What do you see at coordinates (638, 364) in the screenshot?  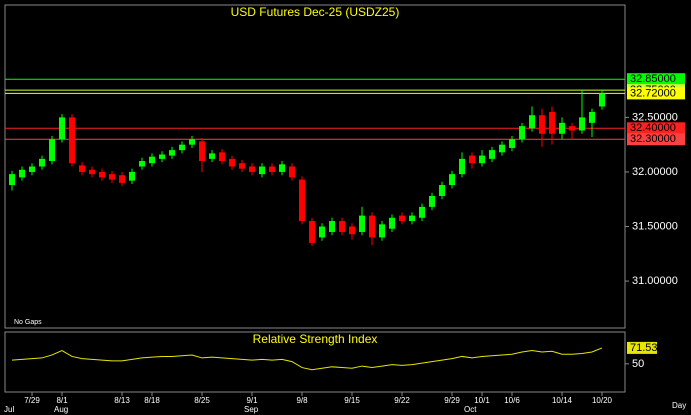 I see `y-tick-label: 50` at bounding box center [638, 364].